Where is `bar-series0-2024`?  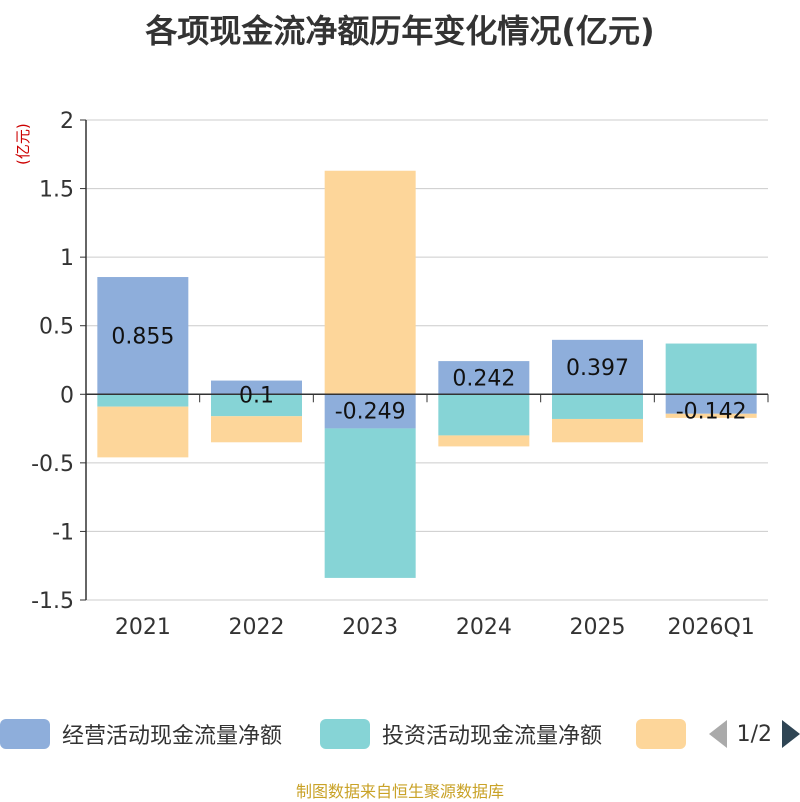
bar-series0-2024 is located at coordinates (484, 378).